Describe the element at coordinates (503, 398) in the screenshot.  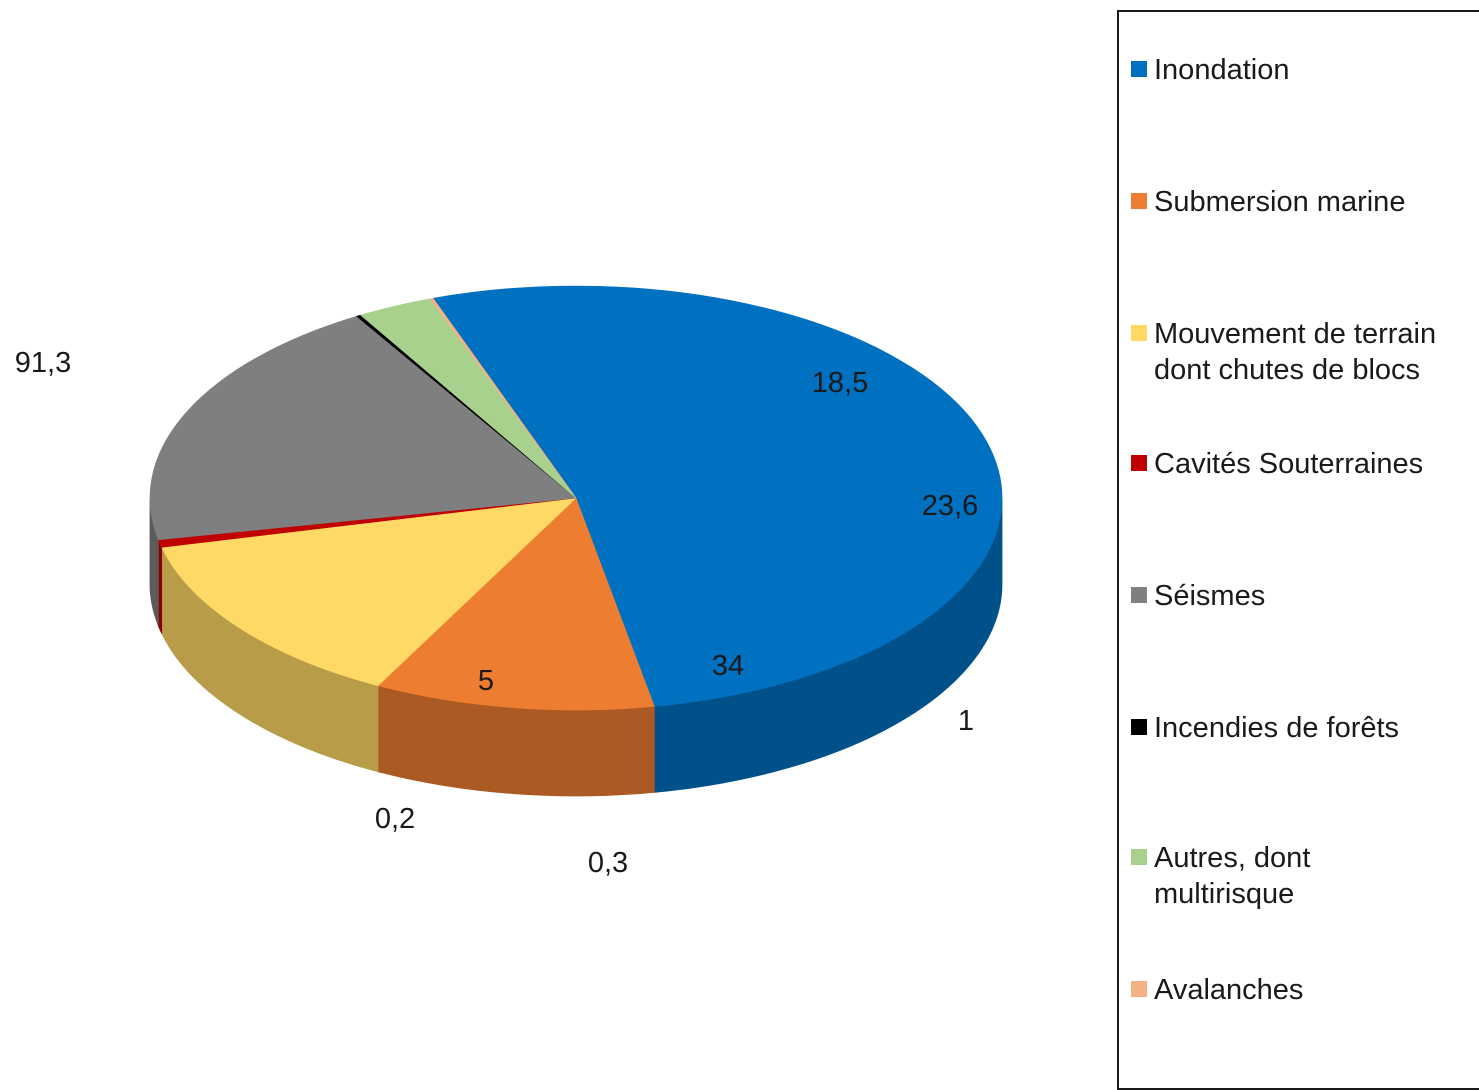
I see `pie-slice-avalanches` at that location.